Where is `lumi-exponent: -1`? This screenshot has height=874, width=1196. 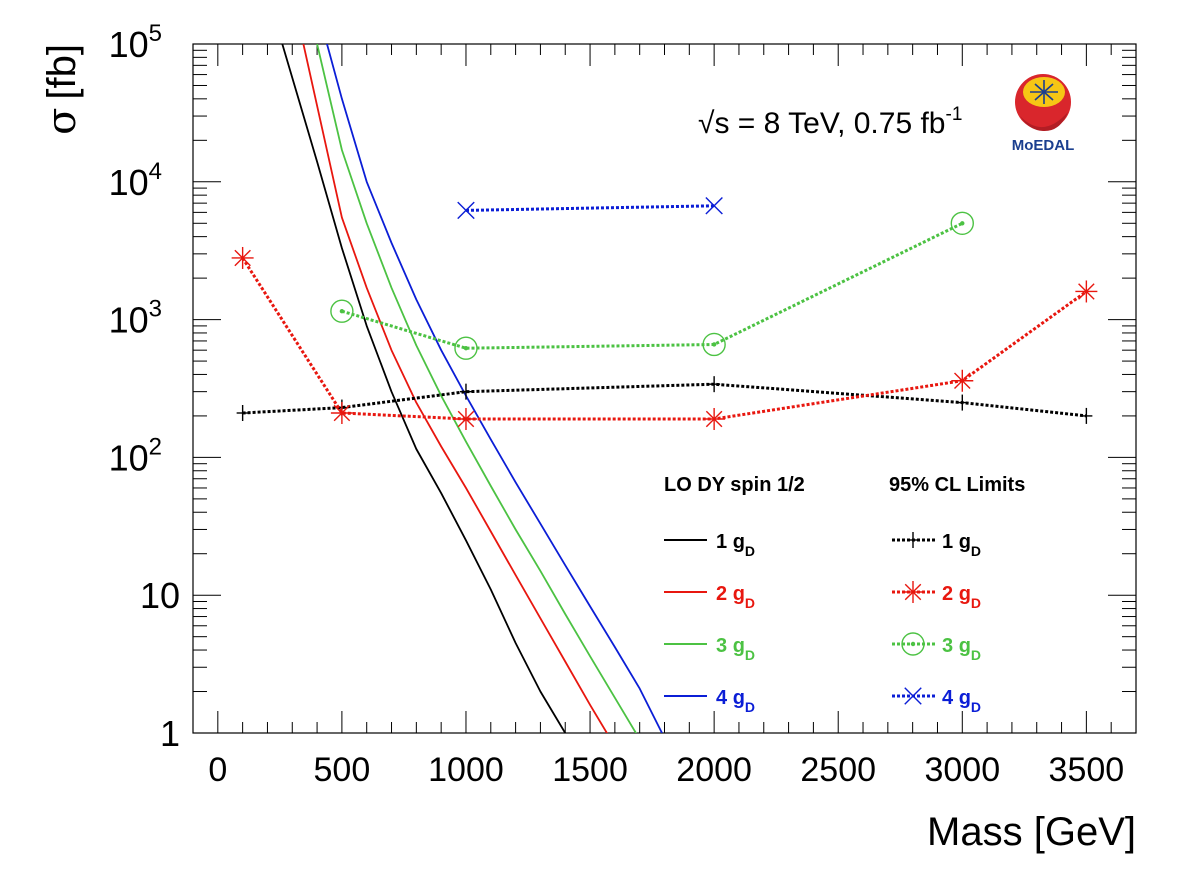
lumi-exponent: -1 is located at coordinates (954, 114).